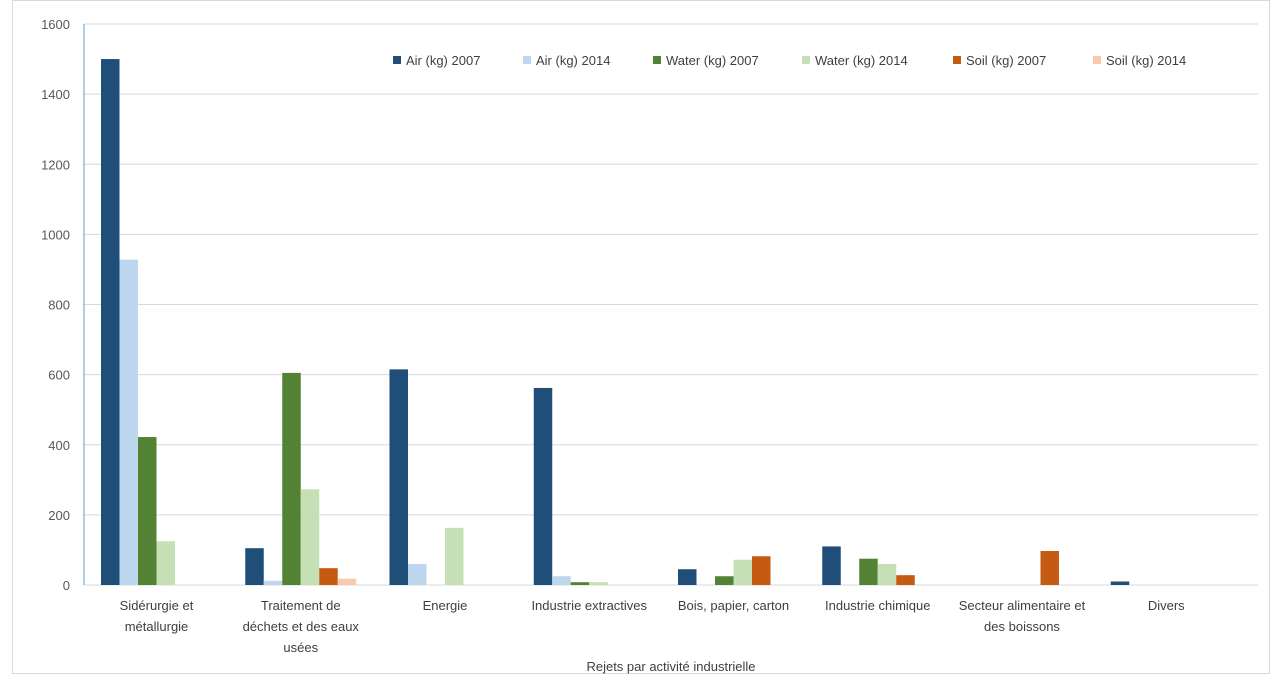 This screenshot has height=675, width=1271. Describe the element at coordinates (301, 626) in the screenshot. I see `x-category-label: déchets et des eaux` at that location.